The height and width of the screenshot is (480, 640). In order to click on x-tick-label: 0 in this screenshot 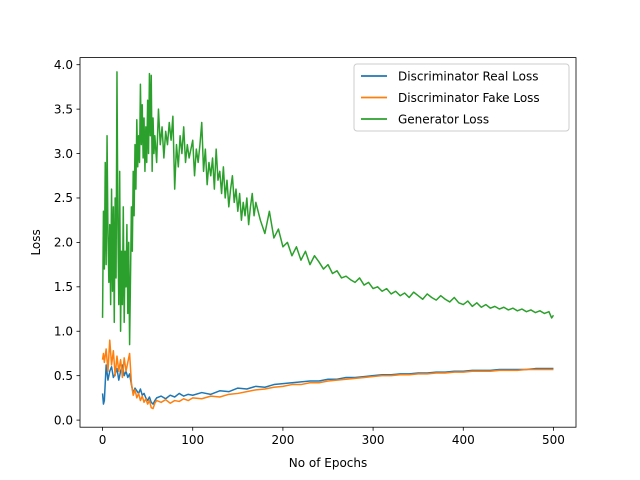, I will do `click(103, 440)`.